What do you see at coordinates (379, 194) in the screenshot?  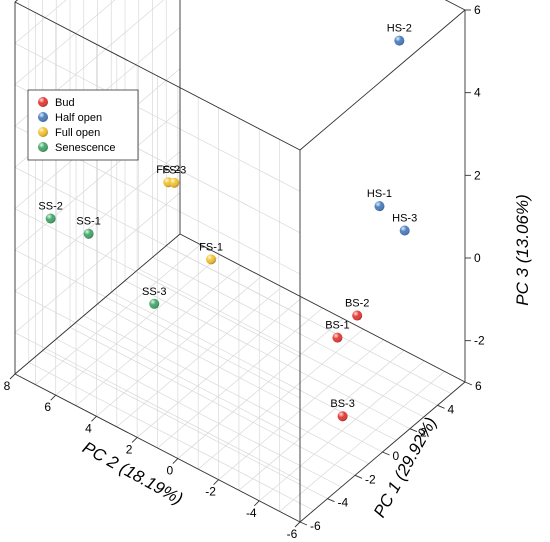 I see `point-label: HS-1` at bounding box center [379, 194].